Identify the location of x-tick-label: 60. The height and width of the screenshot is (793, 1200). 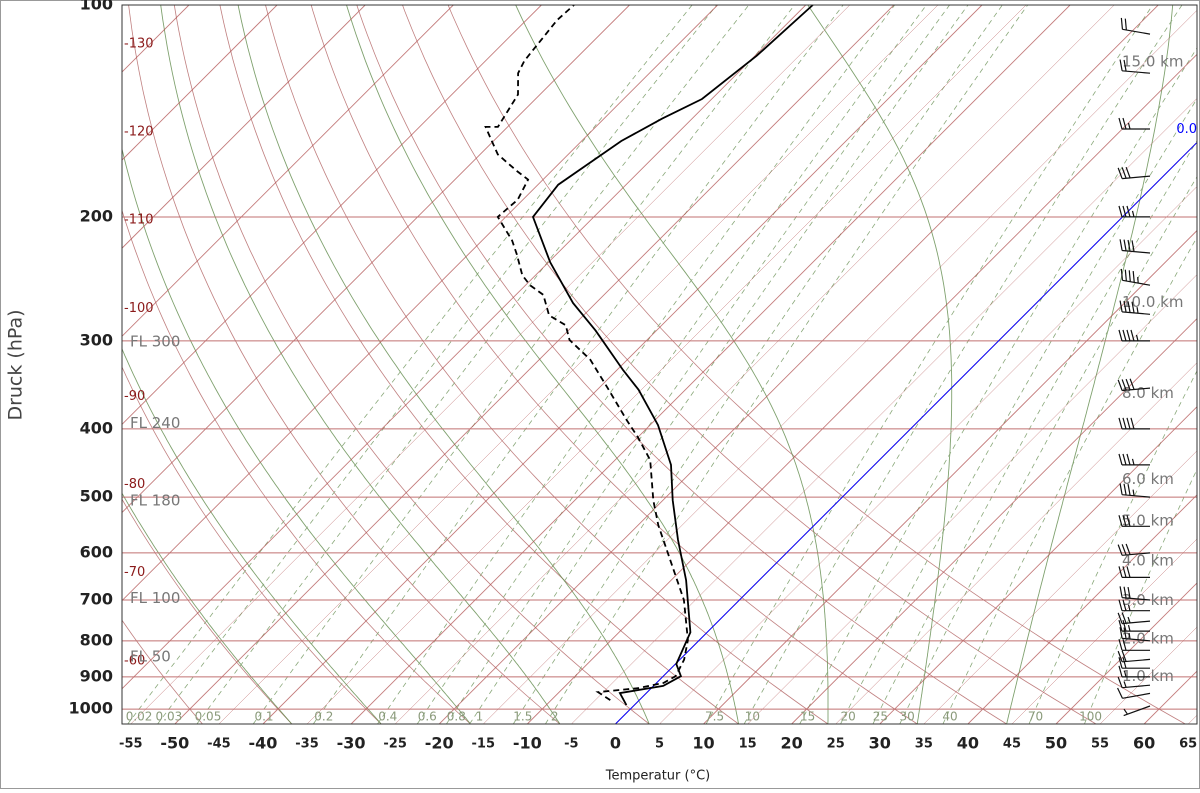
(1144, 743).